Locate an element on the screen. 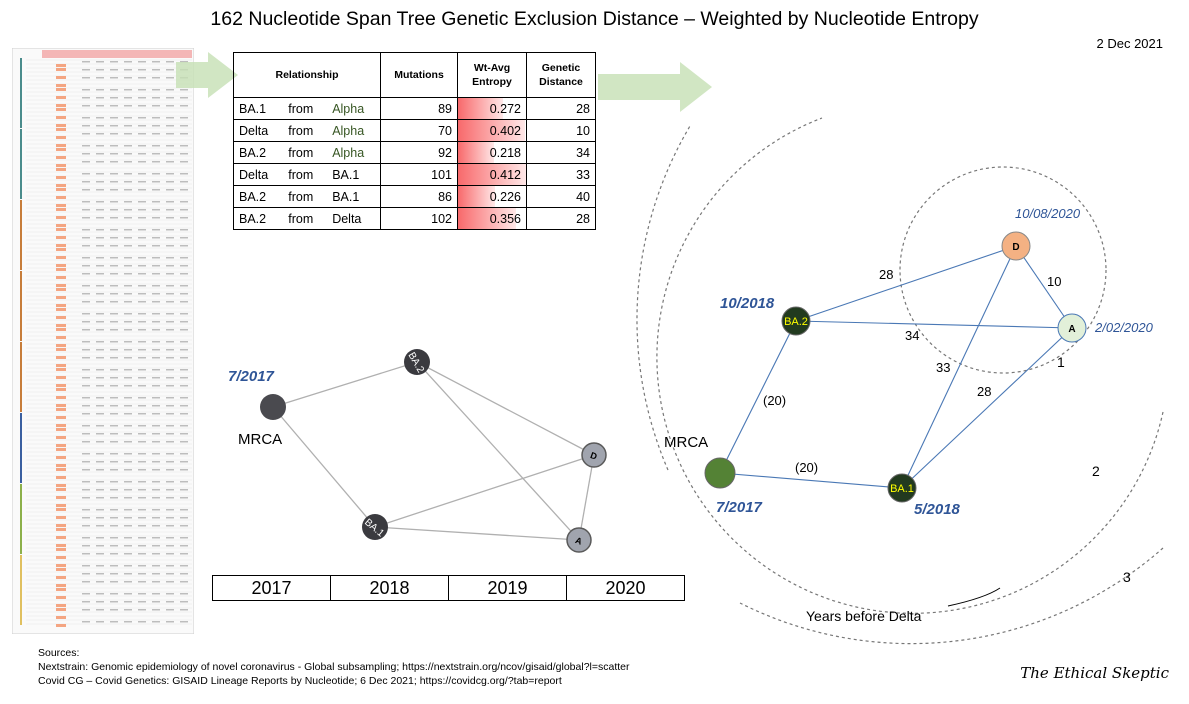  row-from: Delta is located at coordinates (354, 218).